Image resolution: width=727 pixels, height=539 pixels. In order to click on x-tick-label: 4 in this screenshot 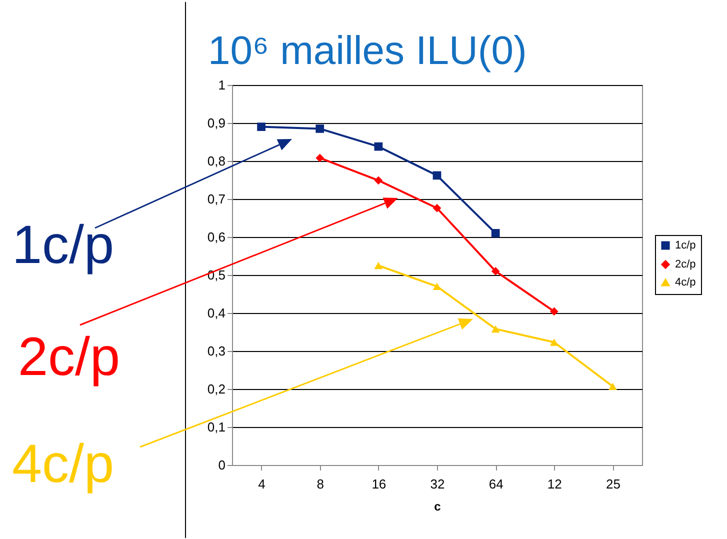, I will do `click(262, 484)`.